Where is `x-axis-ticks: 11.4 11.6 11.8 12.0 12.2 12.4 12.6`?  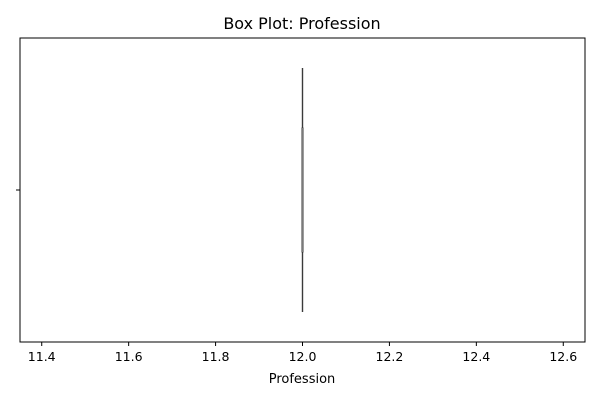
x-axis-ticks: 11.4 11.6 11.8 12.0 12.2 12.4 12.6 is located at coordinates (302, 353).